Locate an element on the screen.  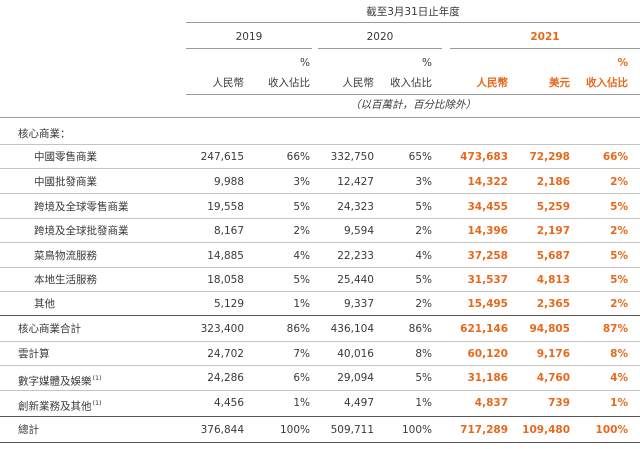
cell-rmb-2021: 34,455 is located at coordinates (487, 207).